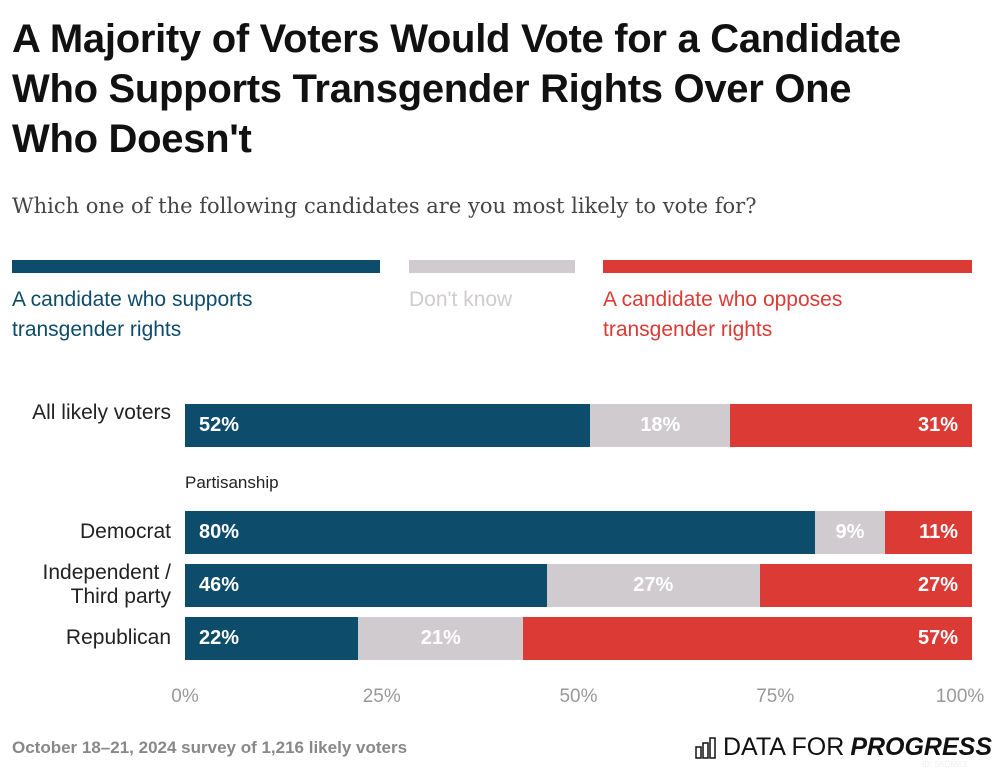  Describe the element at coordinates (219, 585) in the screenshot. I see `data-label: 46%` at that location.